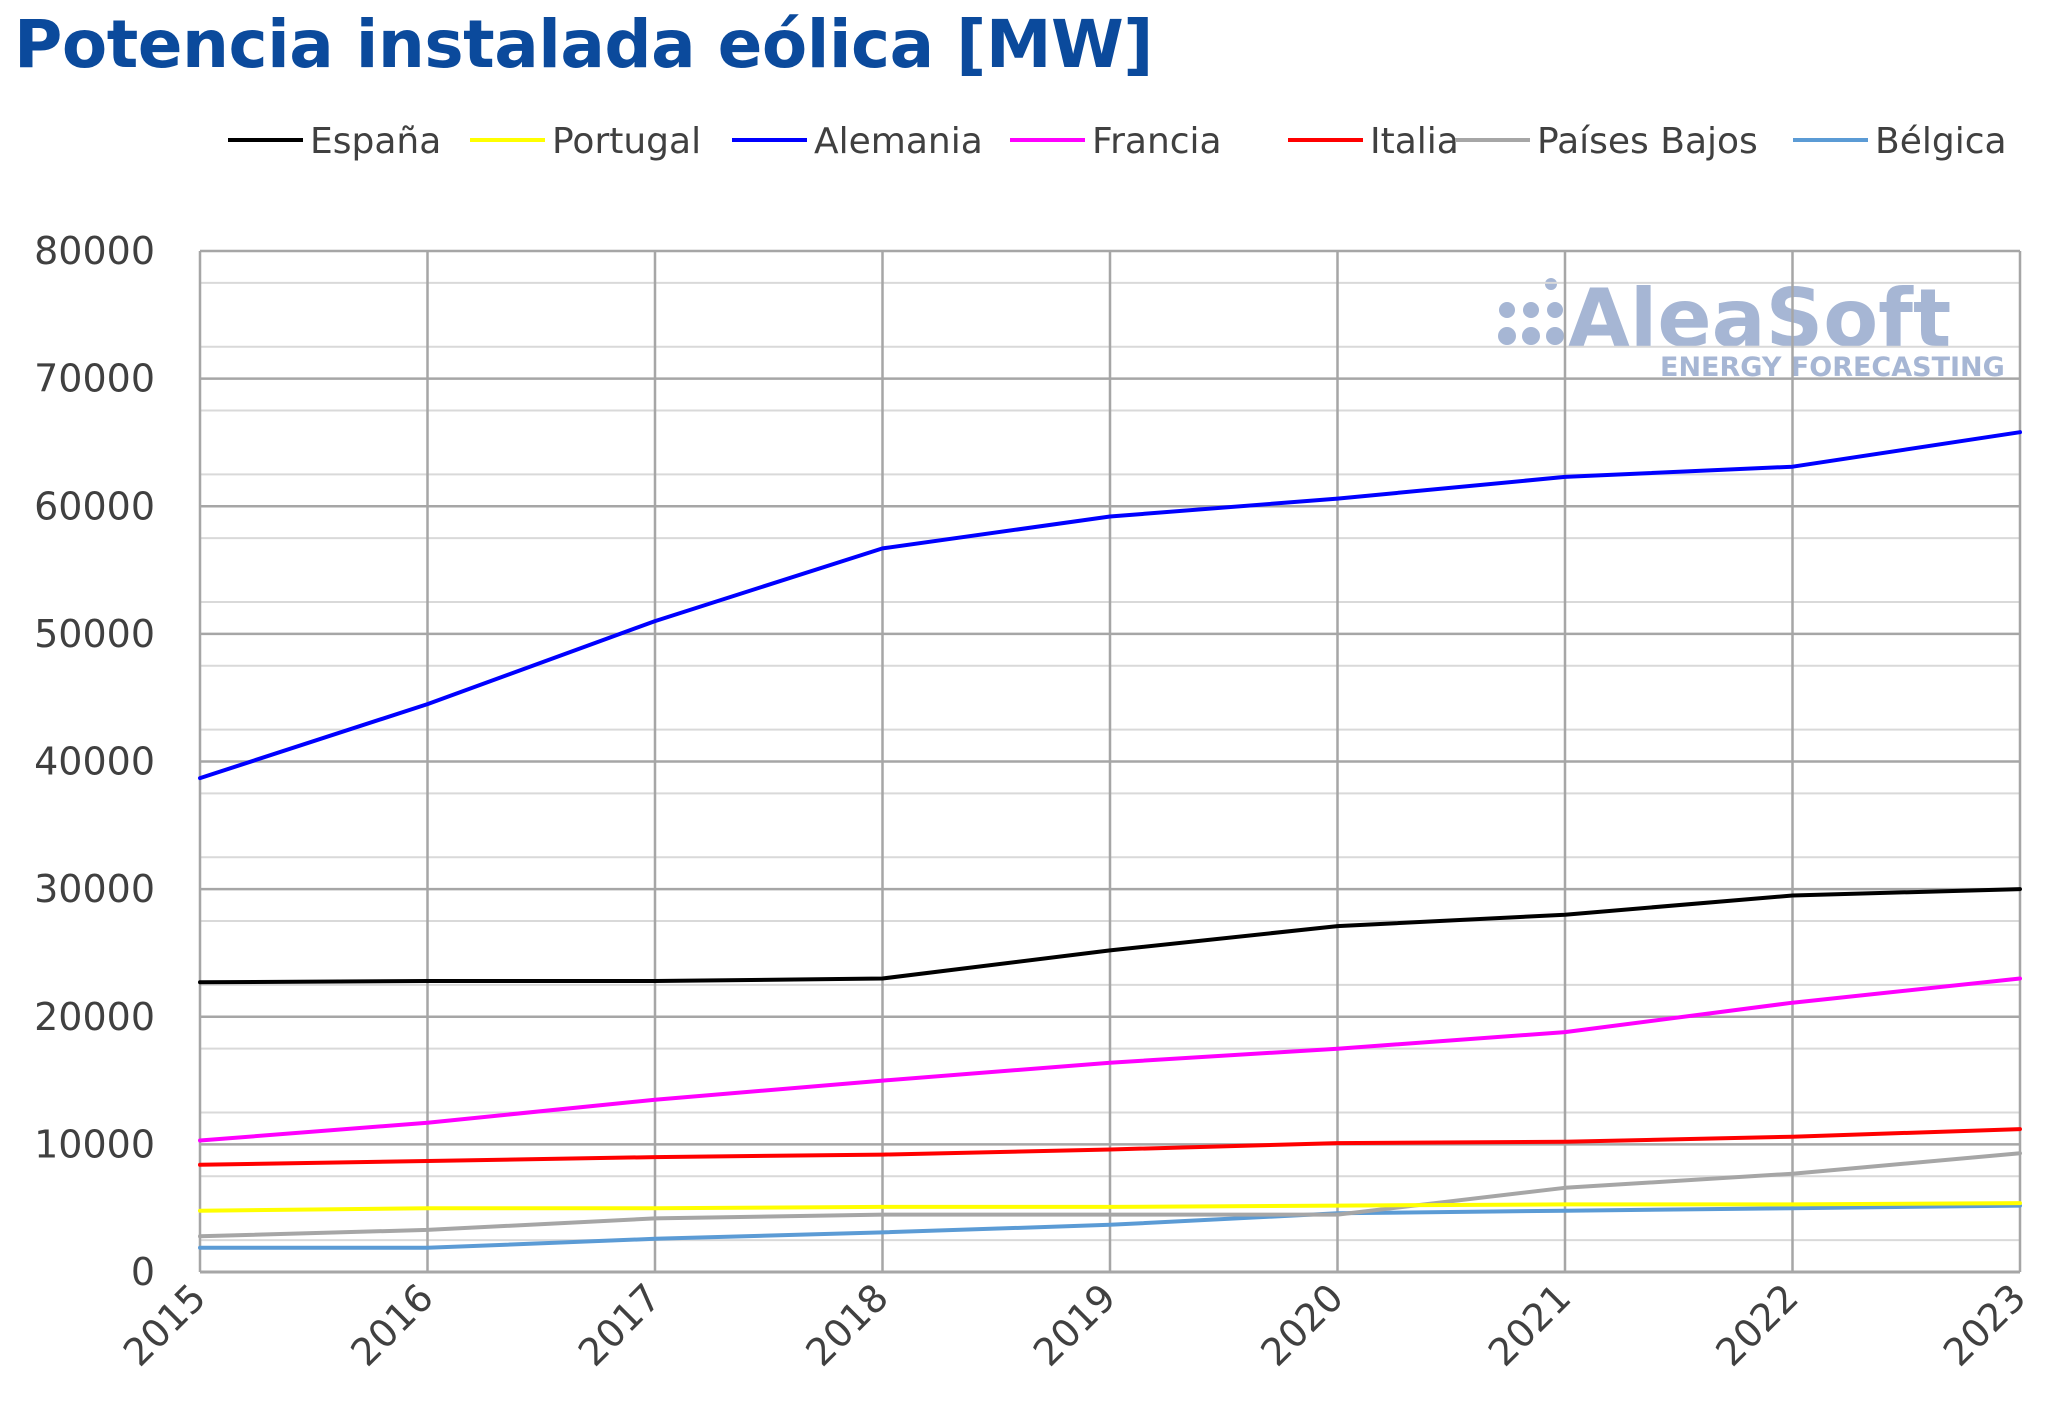 Image resolution: width=2048 pixels, height=1426 pixels. I want to click on x-tick-label: 2019, so click(1075, 1325).